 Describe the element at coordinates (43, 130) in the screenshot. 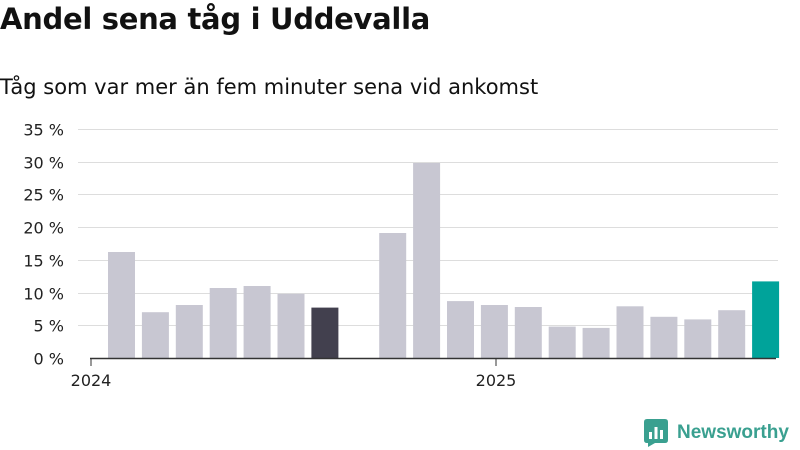

I see `y-tick-label: 35 %` at that location.